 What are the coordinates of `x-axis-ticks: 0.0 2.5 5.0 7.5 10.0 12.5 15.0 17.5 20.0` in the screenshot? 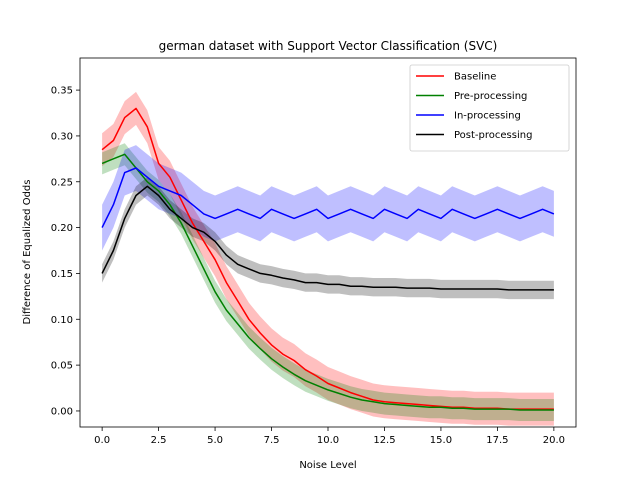 It's located at (329, 436).